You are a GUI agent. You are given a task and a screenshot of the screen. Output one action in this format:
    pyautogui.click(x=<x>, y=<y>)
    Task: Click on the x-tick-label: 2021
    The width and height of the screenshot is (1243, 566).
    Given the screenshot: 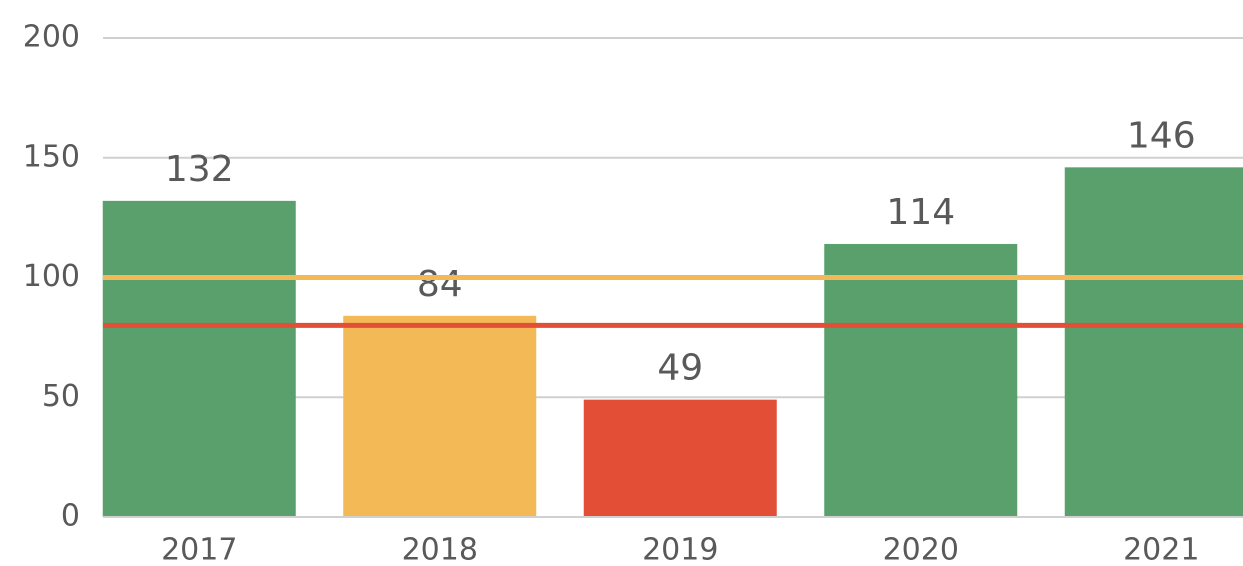 What is the action you would take?
    pyautogui.click(x=1161, y=549)
    